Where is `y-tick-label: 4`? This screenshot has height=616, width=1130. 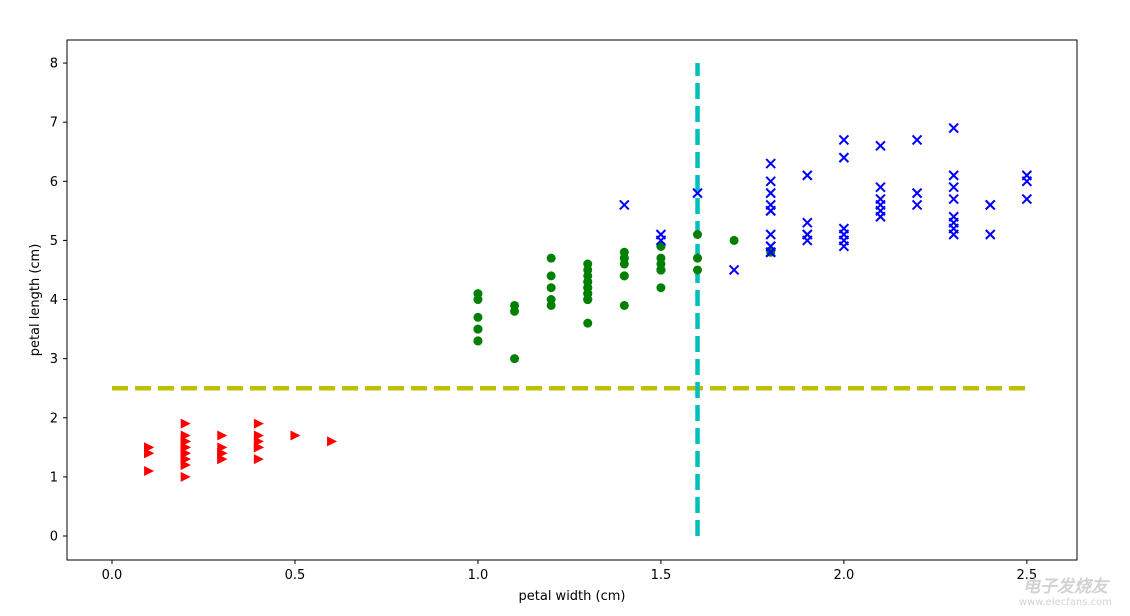
y-tick-label: 4 is located at coordinates (54, 300).